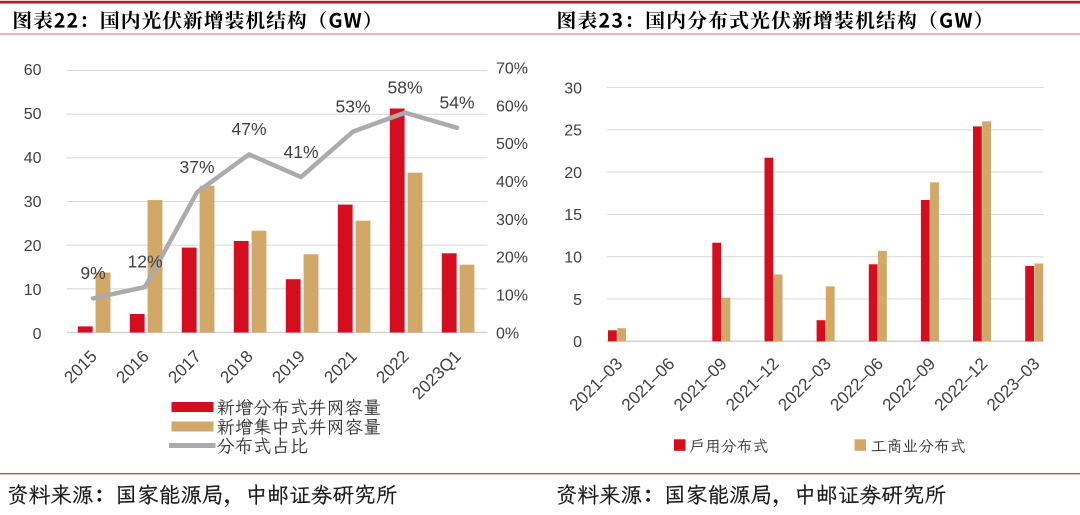  Describe the element at coordinates (92, 273) in the screenshot. I see `svg-text: 9%` at that location.